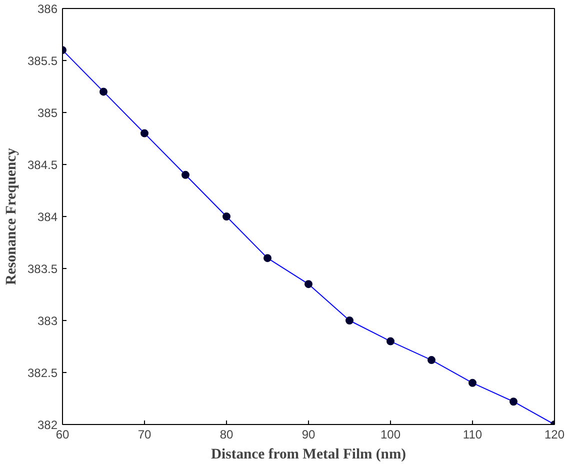 This screenshot has height=465, width=574. What do you see at coordinates (390, 435) in the screenshot?
I see `x-tick-label: 100` at bounding box center [390, 435].